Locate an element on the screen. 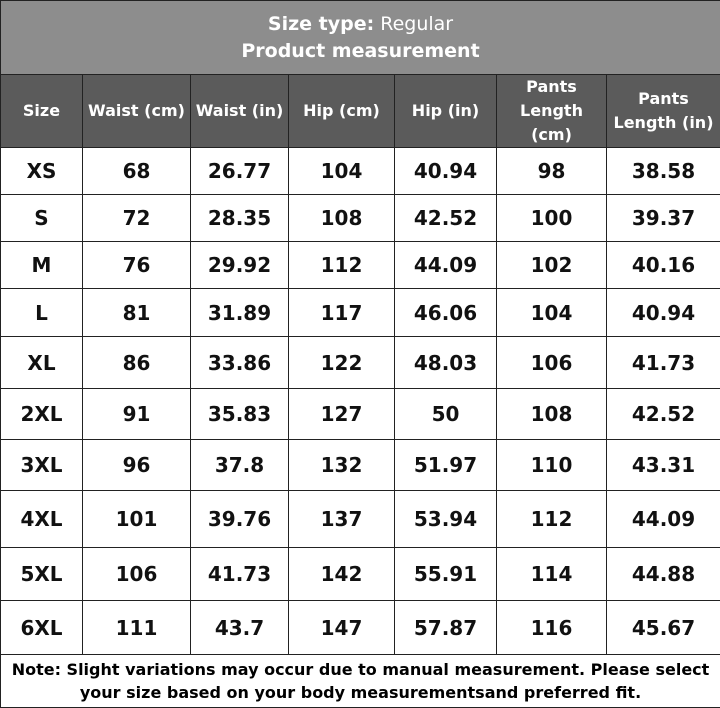 The image size is (720, 708). title-cell: Size type: Regular Product measurement is located at coordinates (360, 38).